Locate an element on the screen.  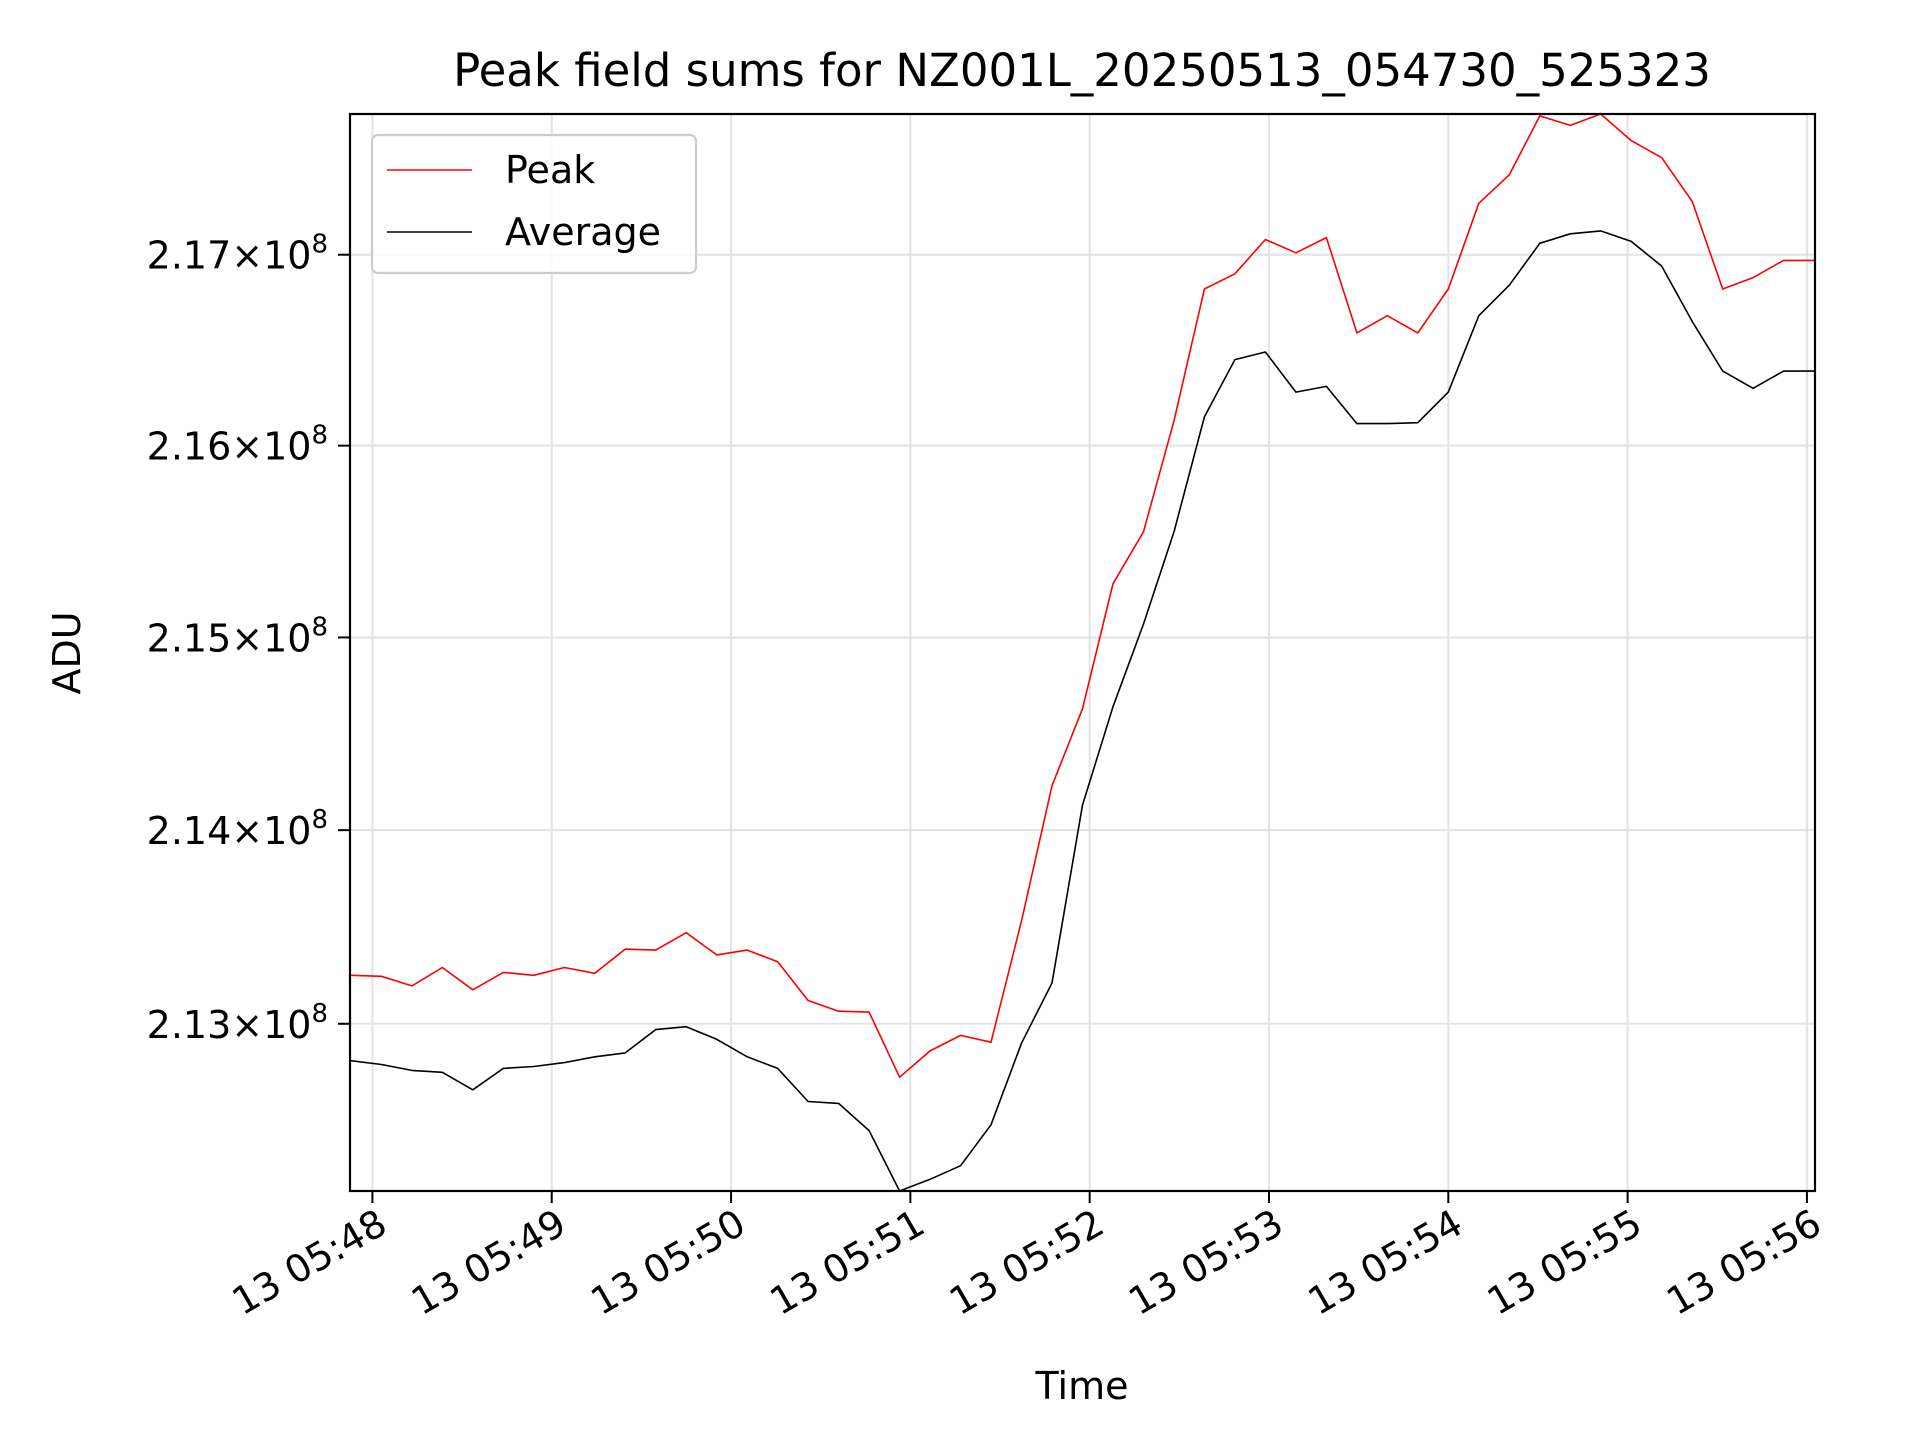
legend-entry-peak: Peak is located at coordinates (491, 170).